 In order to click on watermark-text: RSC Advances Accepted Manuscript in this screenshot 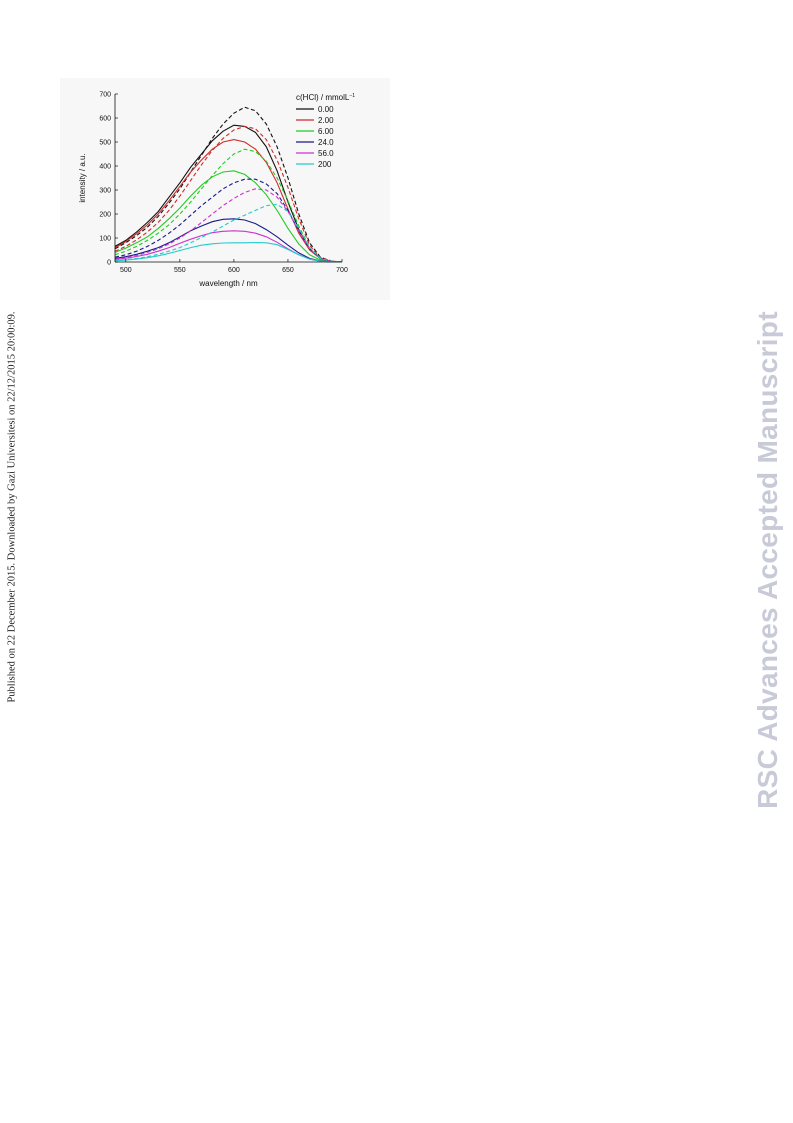, I will do `click(767, 560)`.